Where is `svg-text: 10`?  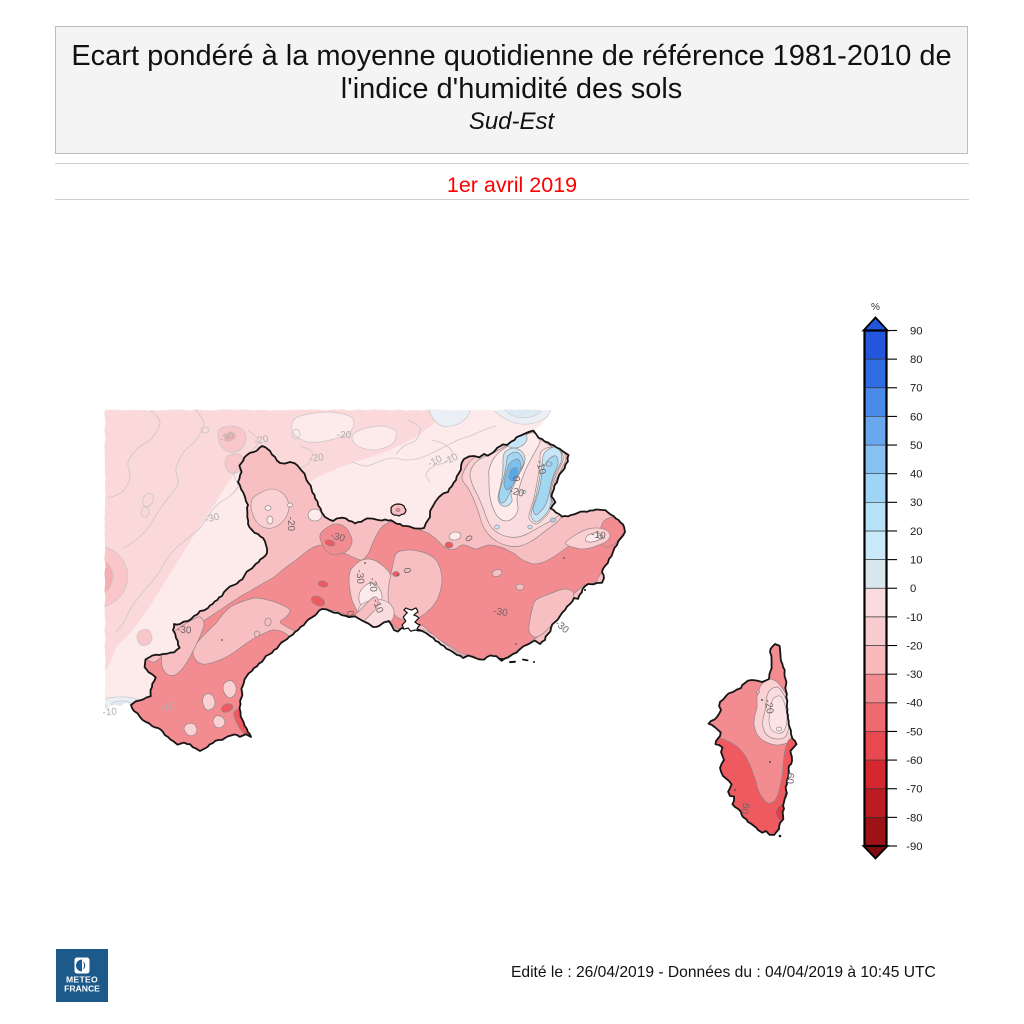
svg-text: 10 is located at coordinates (916, 561).